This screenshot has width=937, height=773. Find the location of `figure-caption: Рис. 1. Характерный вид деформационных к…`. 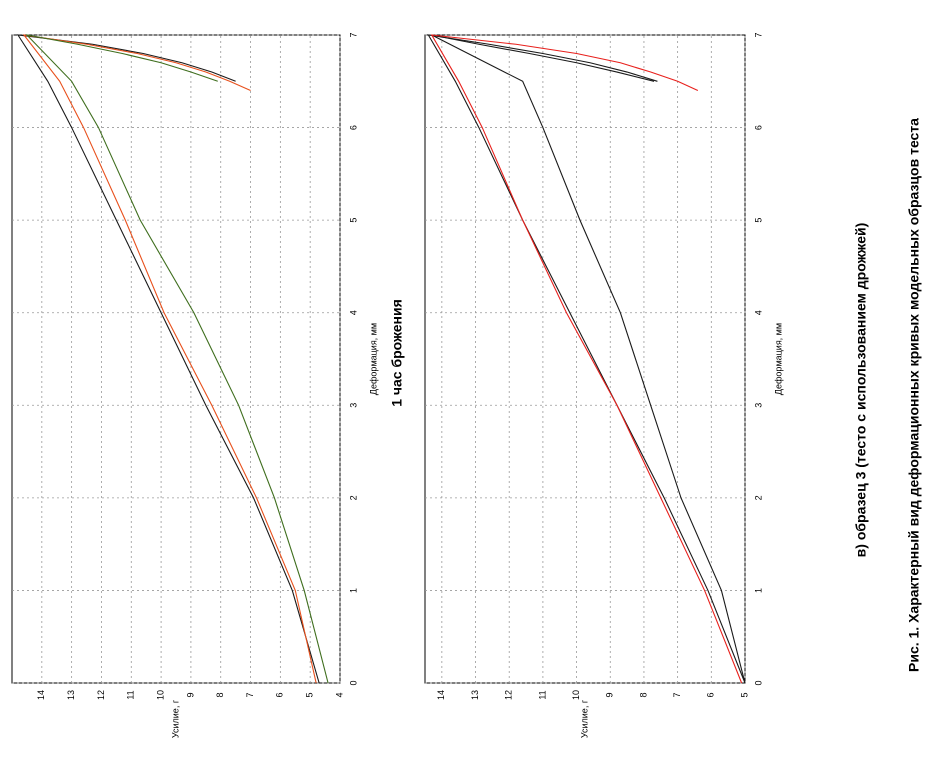

figure-caption: Рис. 1. Характерный вид деформационных к… is located at coordinates (914, 395).